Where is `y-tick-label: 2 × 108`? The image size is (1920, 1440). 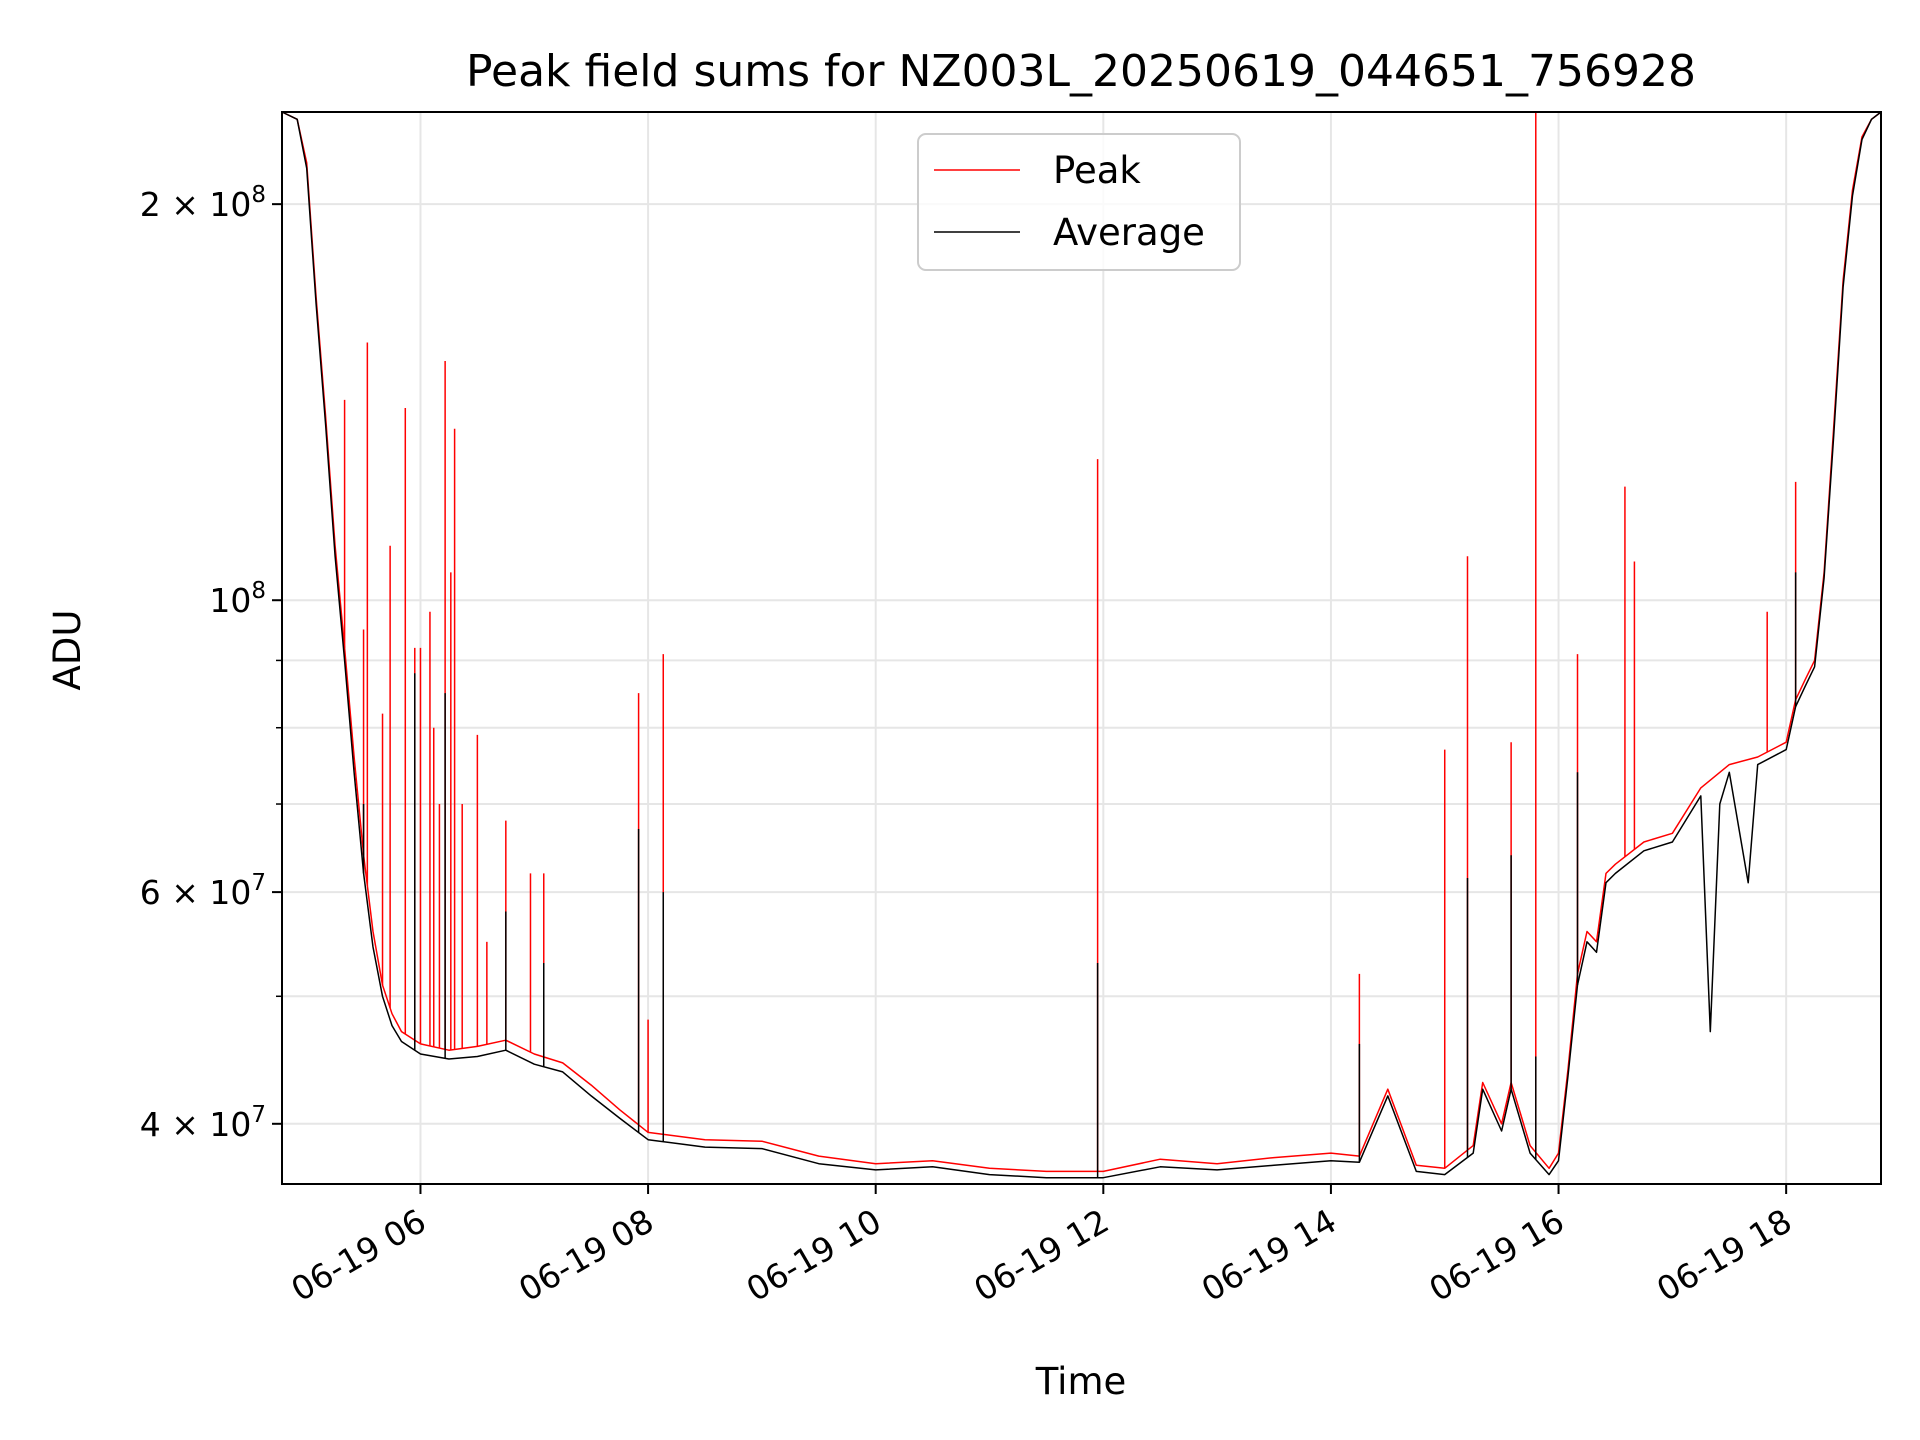
y-tick-label: 2 × 108 is located at coordinates (203, 203).